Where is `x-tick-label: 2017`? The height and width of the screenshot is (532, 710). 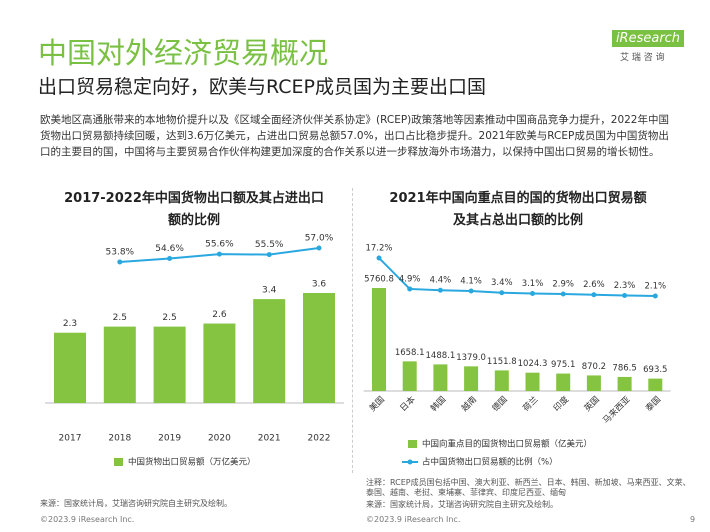 x-tick-label: 2017 is located at coordinates (70, 439).